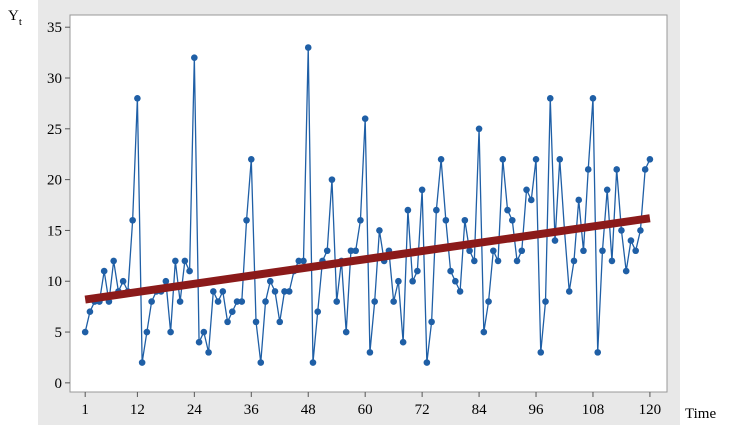 This screenshot has width=740, height=438. Describe the element at coordinates (593, 410) in the screenshot. I see `x-tick-label: 108` at that location.